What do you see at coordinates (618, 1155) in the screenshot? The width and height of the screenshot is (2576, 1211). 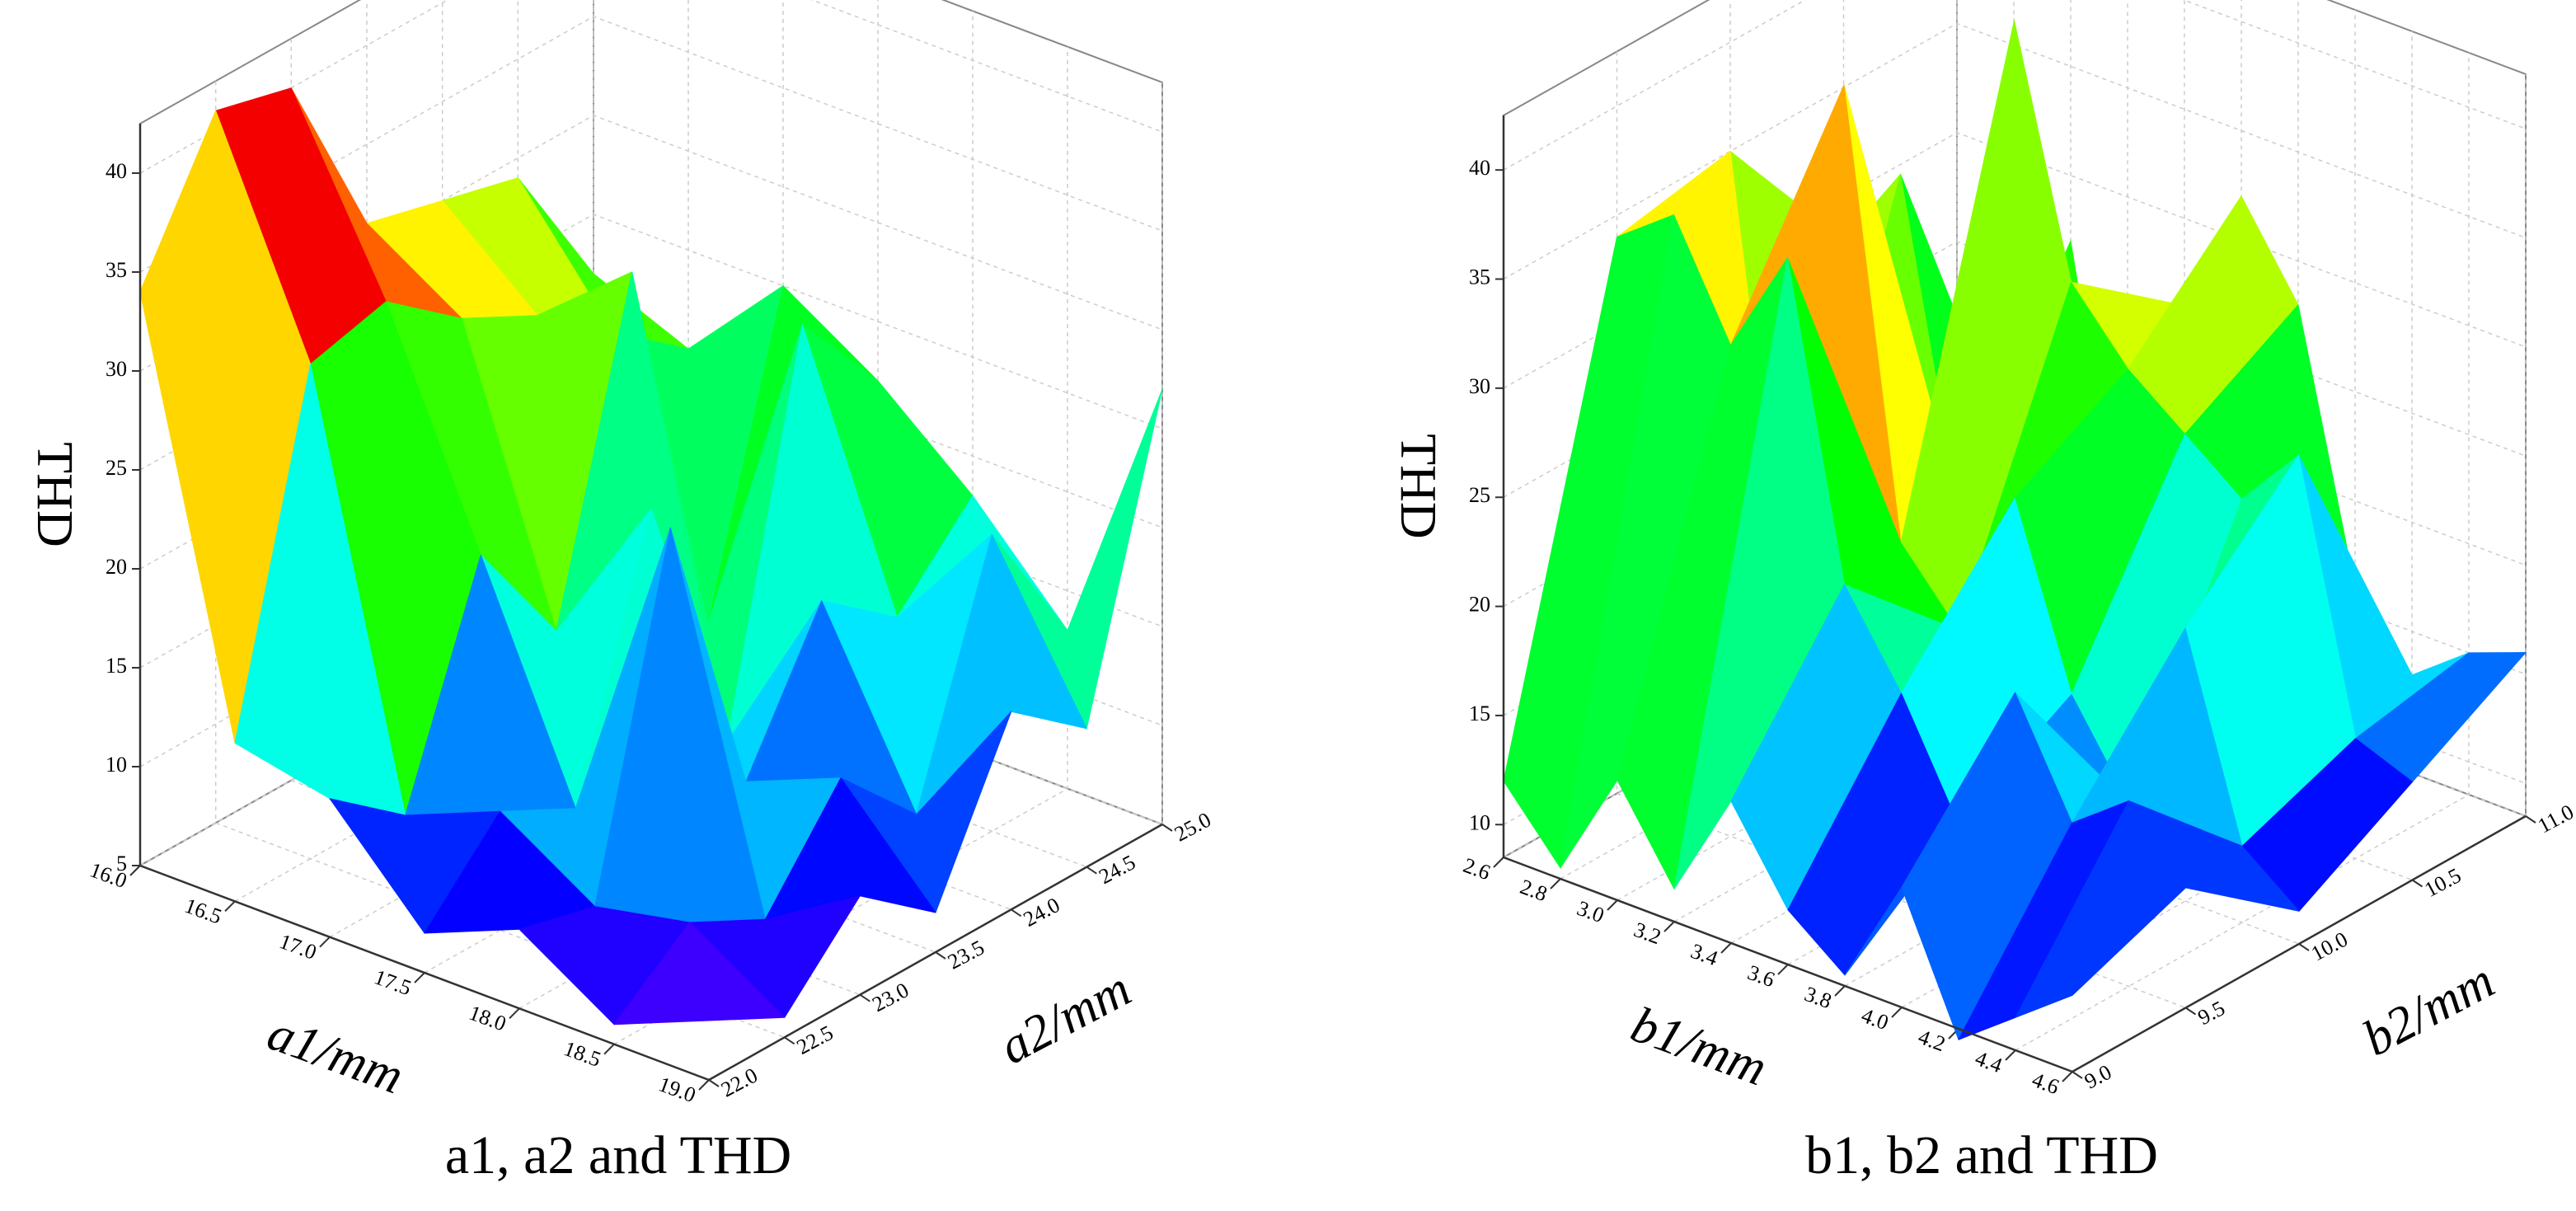 I see `chart-caption: a1, a2 and THD` at bounding box center [618, 1155].